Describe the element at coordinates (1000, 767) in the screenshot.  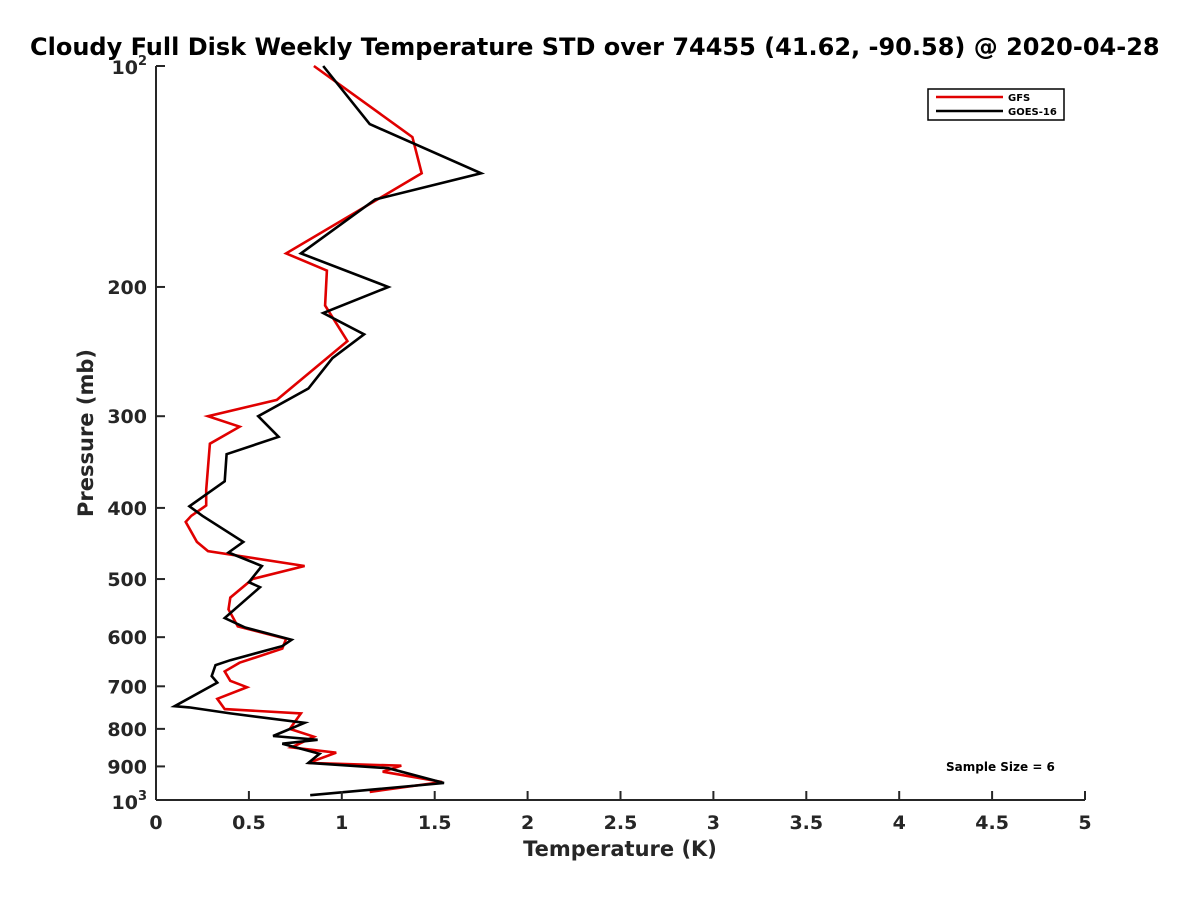
I see `sample-size-annotation: Sample Size = 6` at that location.